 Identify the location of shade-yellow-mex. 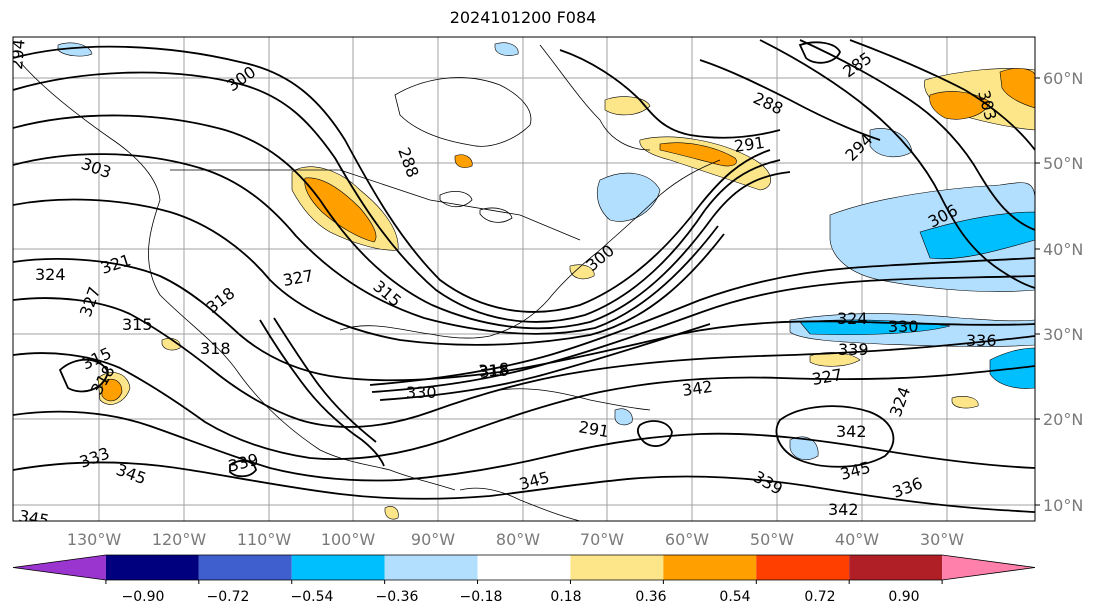
(391, 513).